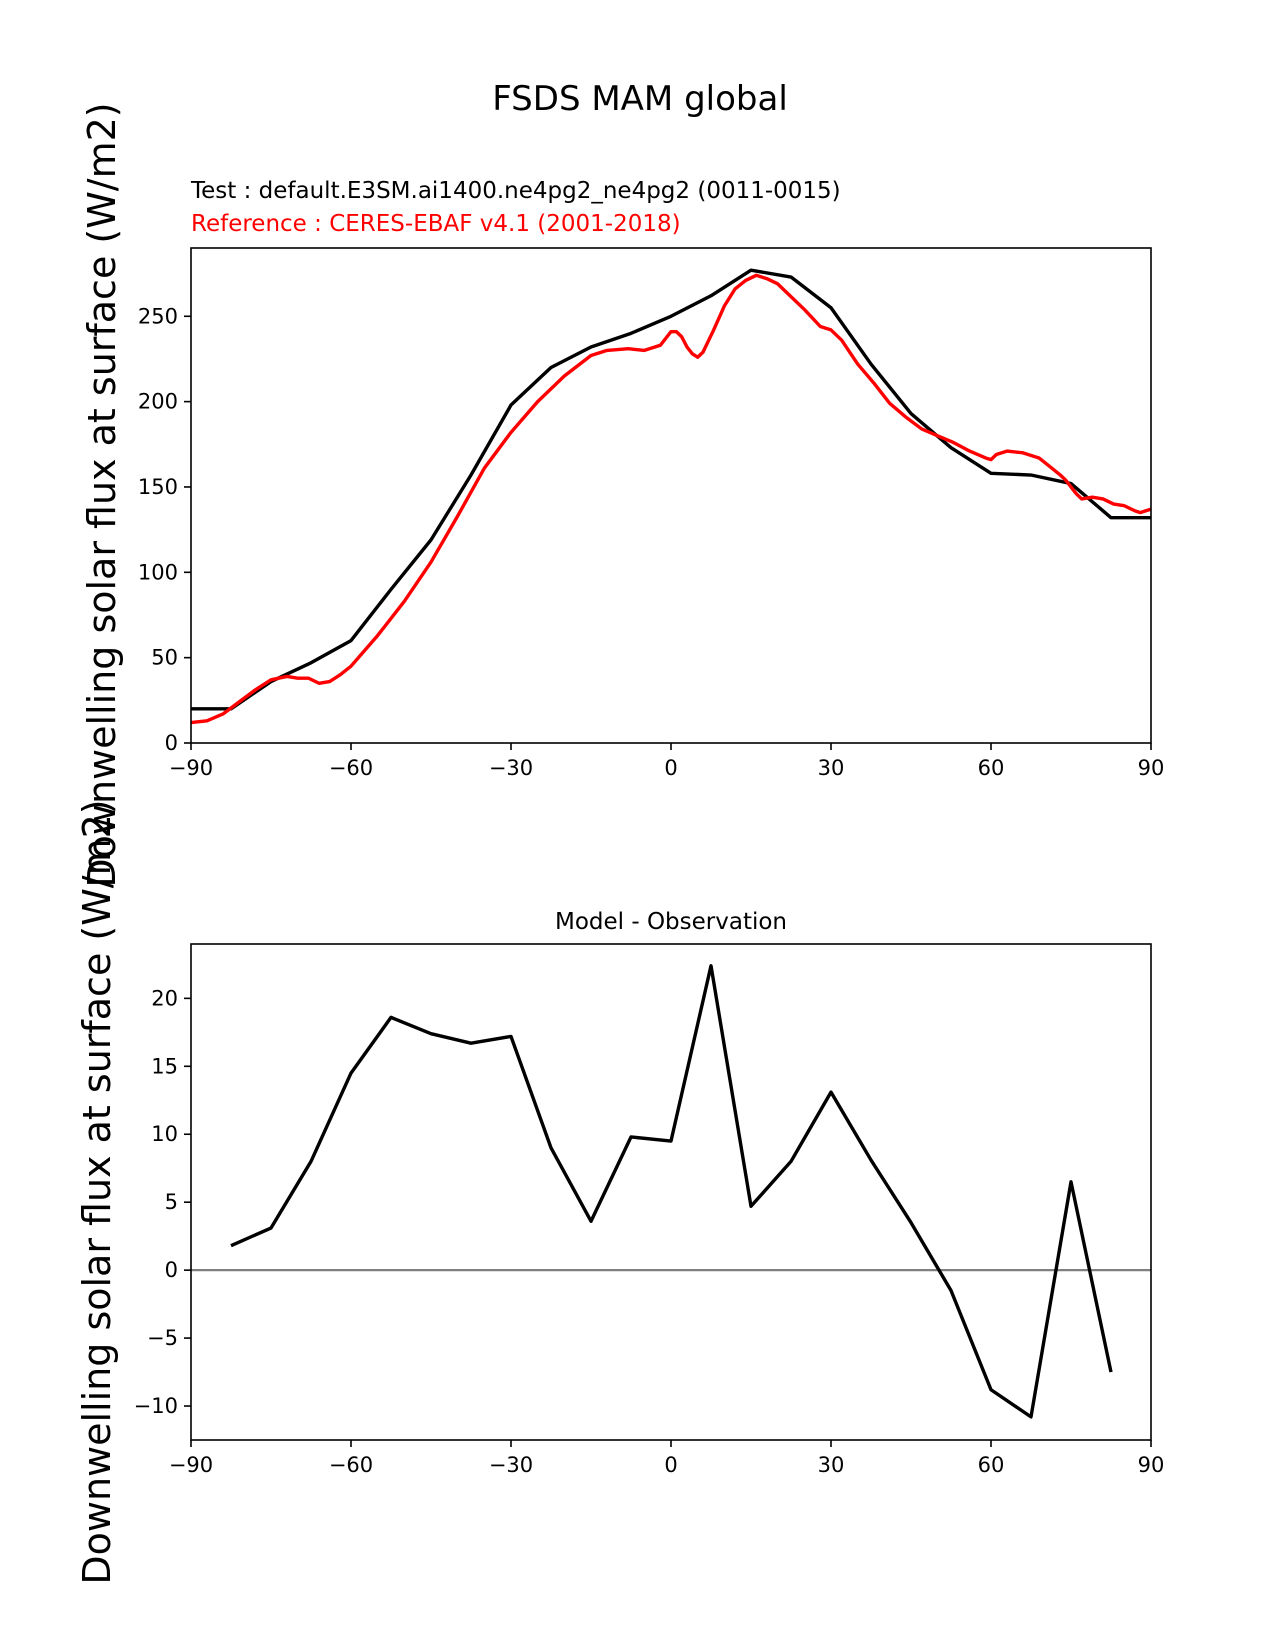  I want to click on top-y-tick-label: 150, so click(158, 487).